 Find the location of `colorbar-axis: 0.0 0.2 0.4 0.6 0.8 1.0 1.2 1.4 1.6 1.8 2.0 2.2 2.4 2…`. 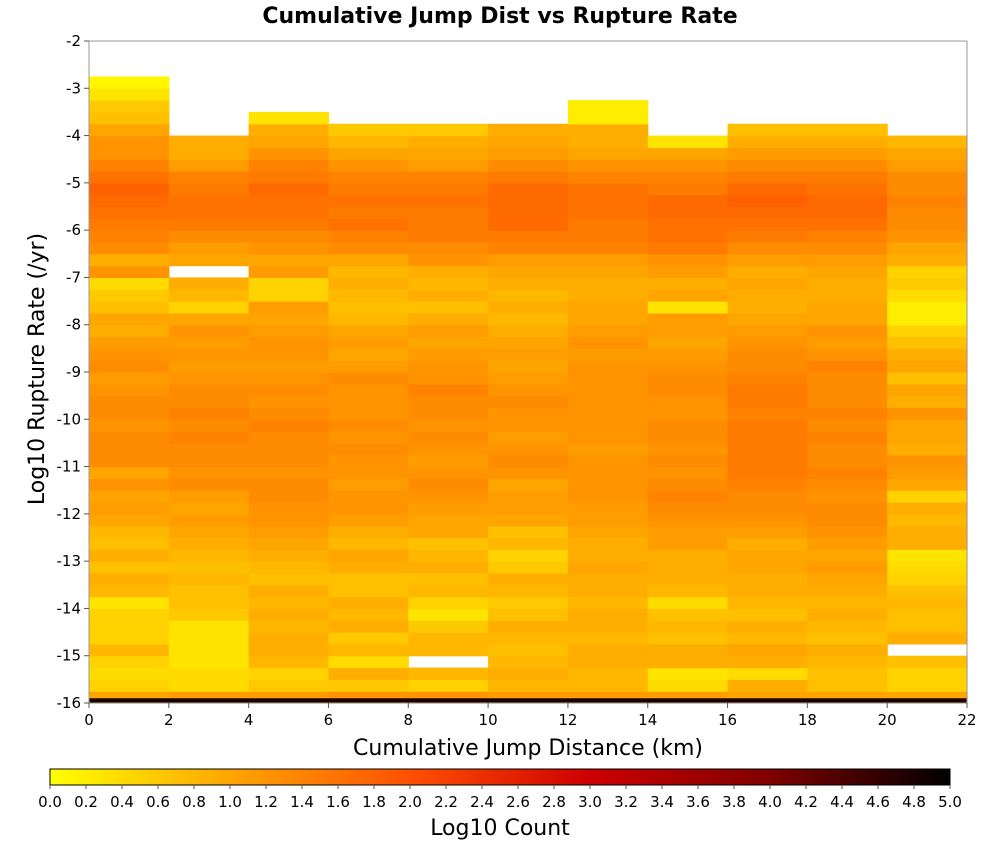

colorbar-axis: 0.0 0.2 0.4 0.6 0.8 1.0 1.2 1.4 1.6 1.8 2.0 2.2 2.4 2… is located at coordinates (500, 798).